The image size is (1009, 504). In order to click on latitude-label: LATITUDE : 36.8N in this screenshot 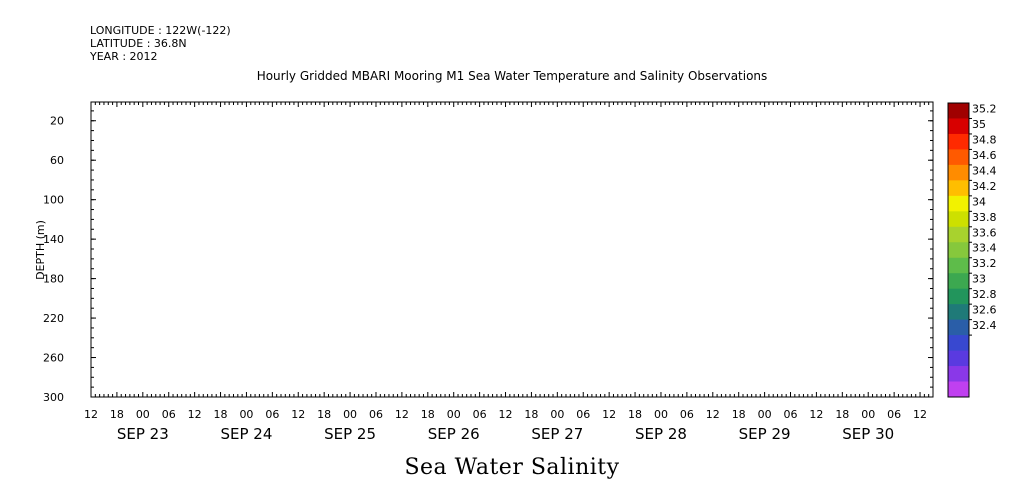, I will do `click(138, 43)`.